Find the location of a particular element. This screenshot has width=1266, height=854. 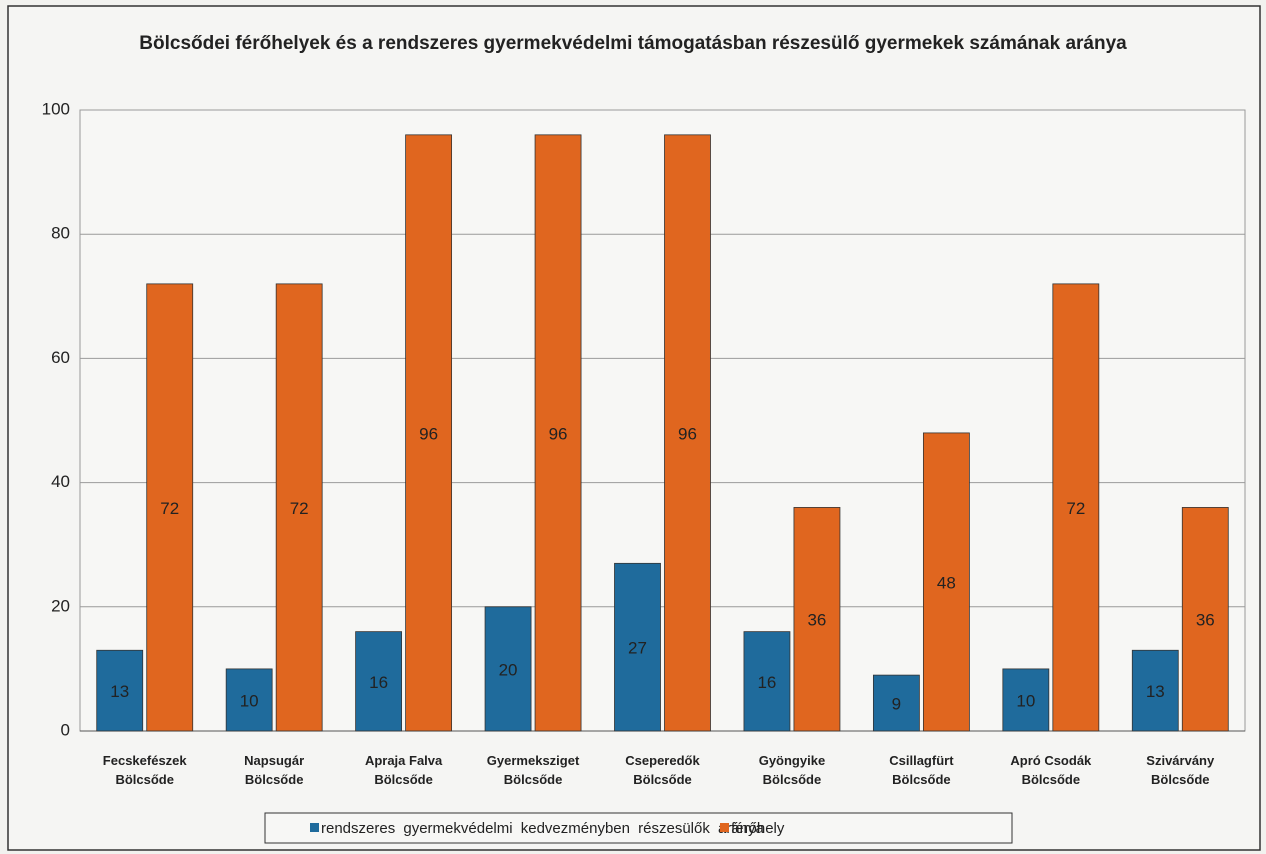

data-label: 20 is located at coordinates (508, 669).